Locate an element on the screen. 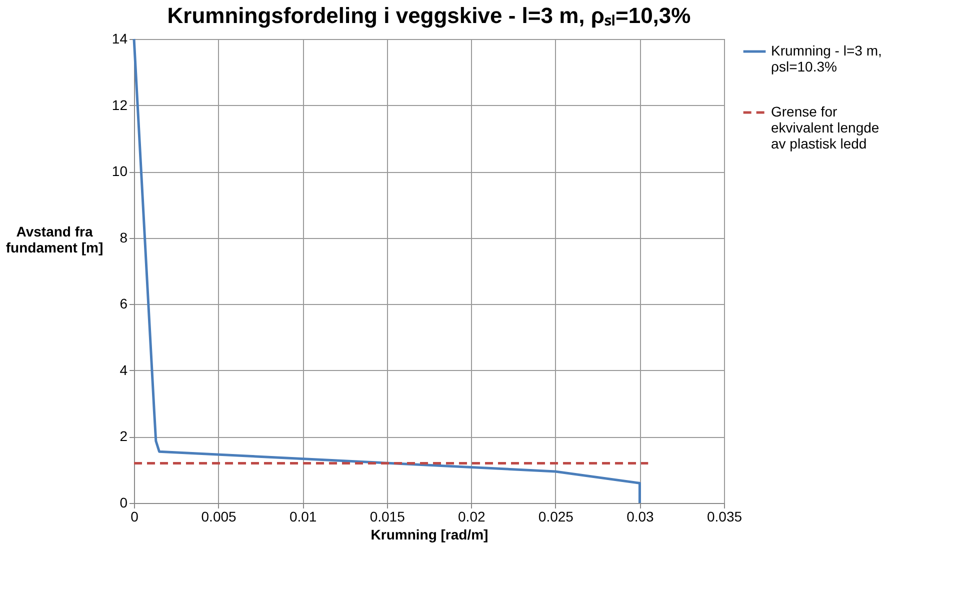 The image size is (974, 615). x-tick-label: 0 is located at coordinates (134, 516).